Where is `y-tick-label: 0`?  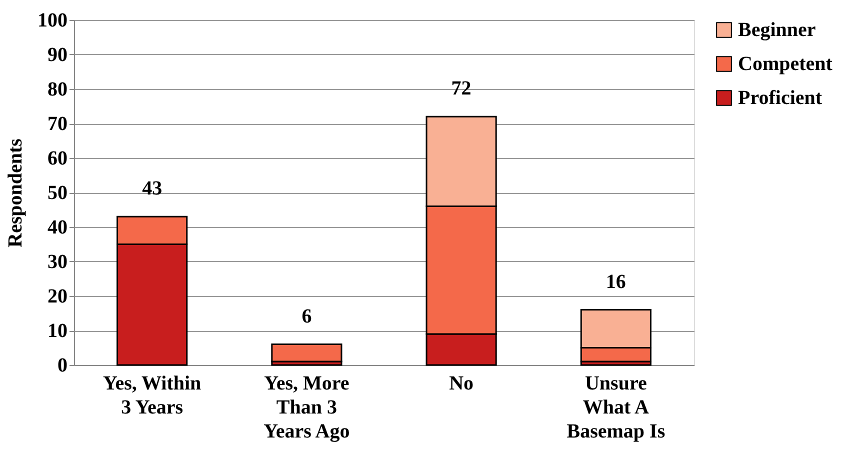
y-tick-label: 0 is located at coordinates (63, 365).